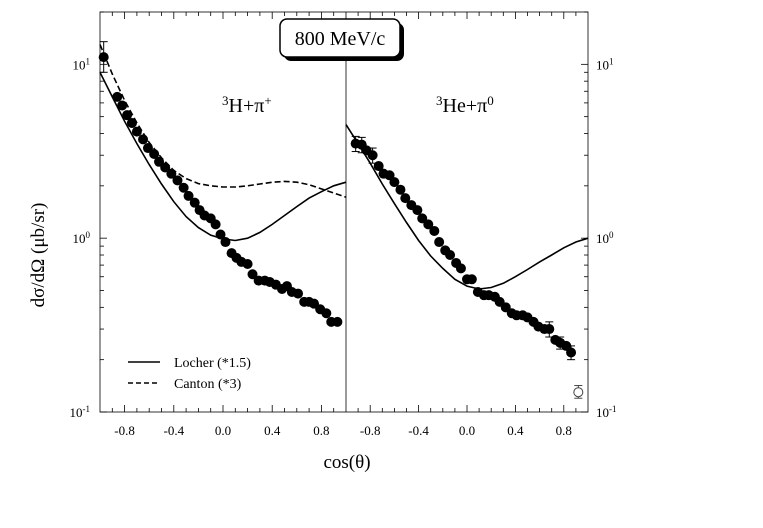 The image size is (763, 528). I want to click on chart-title: 800 MeV/c, so click(340, 39).